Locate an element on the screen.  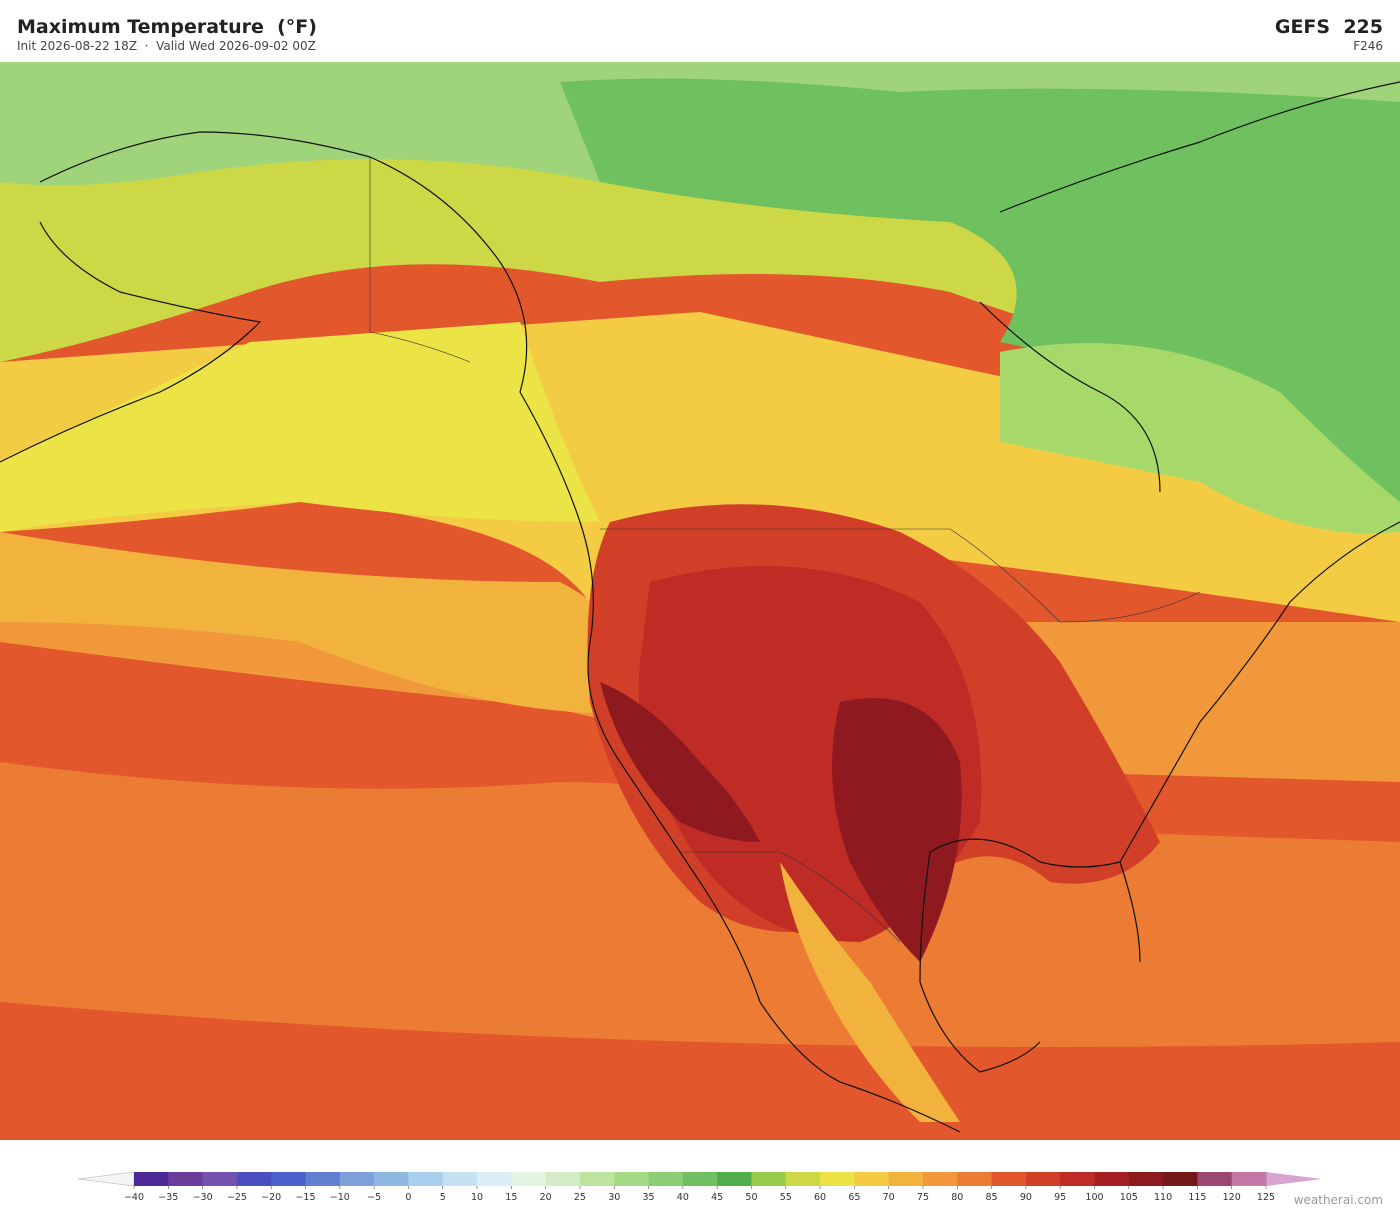
tick-label: 5 is located at coordinates (443, 1197).